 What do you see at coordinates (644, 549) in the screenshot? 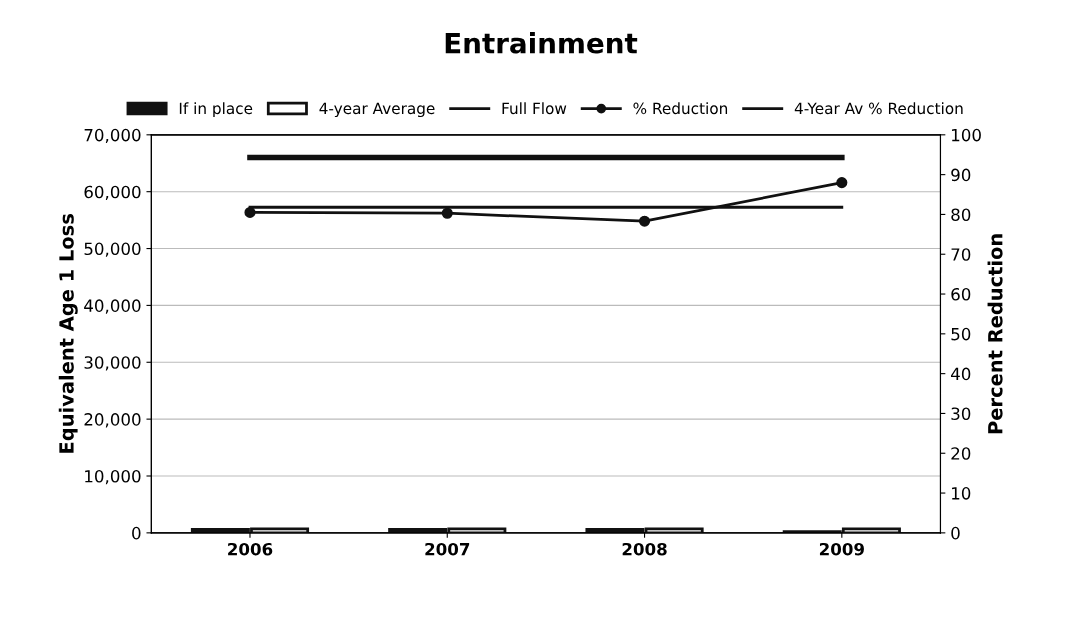
I see `x-tick-label: 2008` at bounding box center [644, 549].